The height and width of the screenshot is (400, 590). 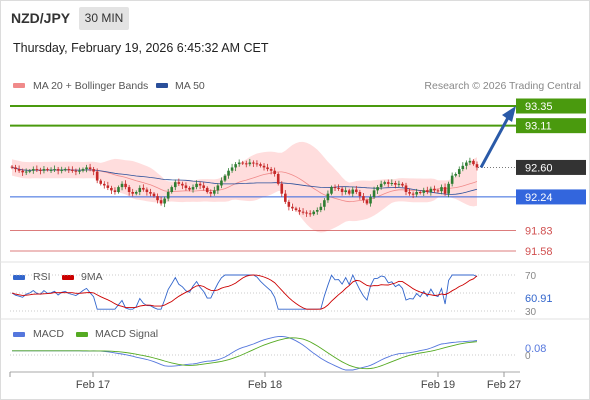 I want to click on bollinger-legend-label: MA 20 + Bollinger Bands, so click(x=91, y=86).